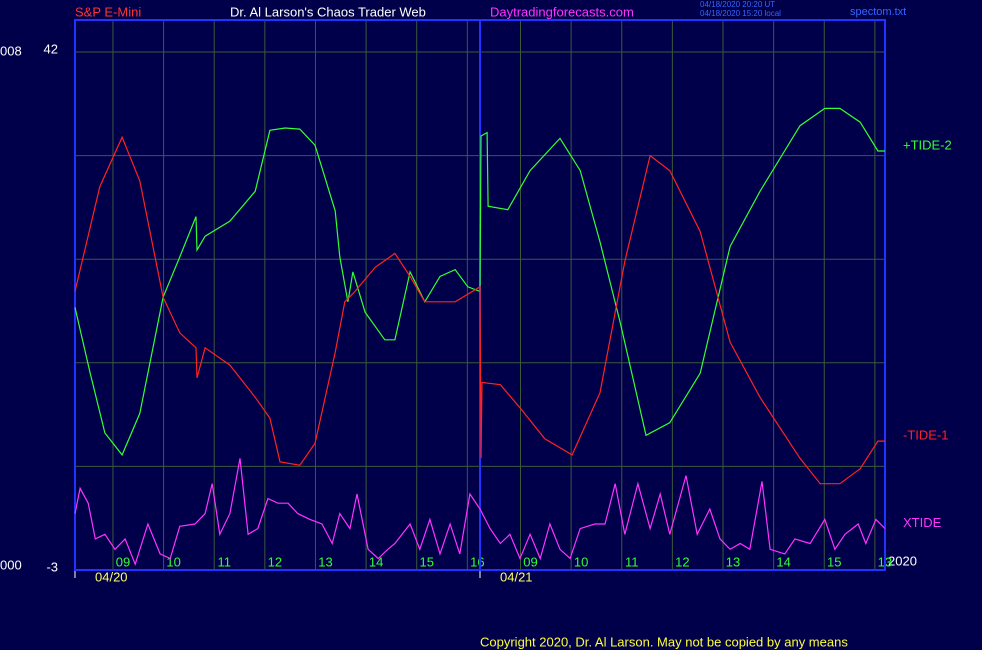 The height and width of the screenshot is (650, 982). What do you see at coordinates (108, 11) in the screenshot?
I see `symbol: S&P E-Mini` at bounding box center [108, 11].